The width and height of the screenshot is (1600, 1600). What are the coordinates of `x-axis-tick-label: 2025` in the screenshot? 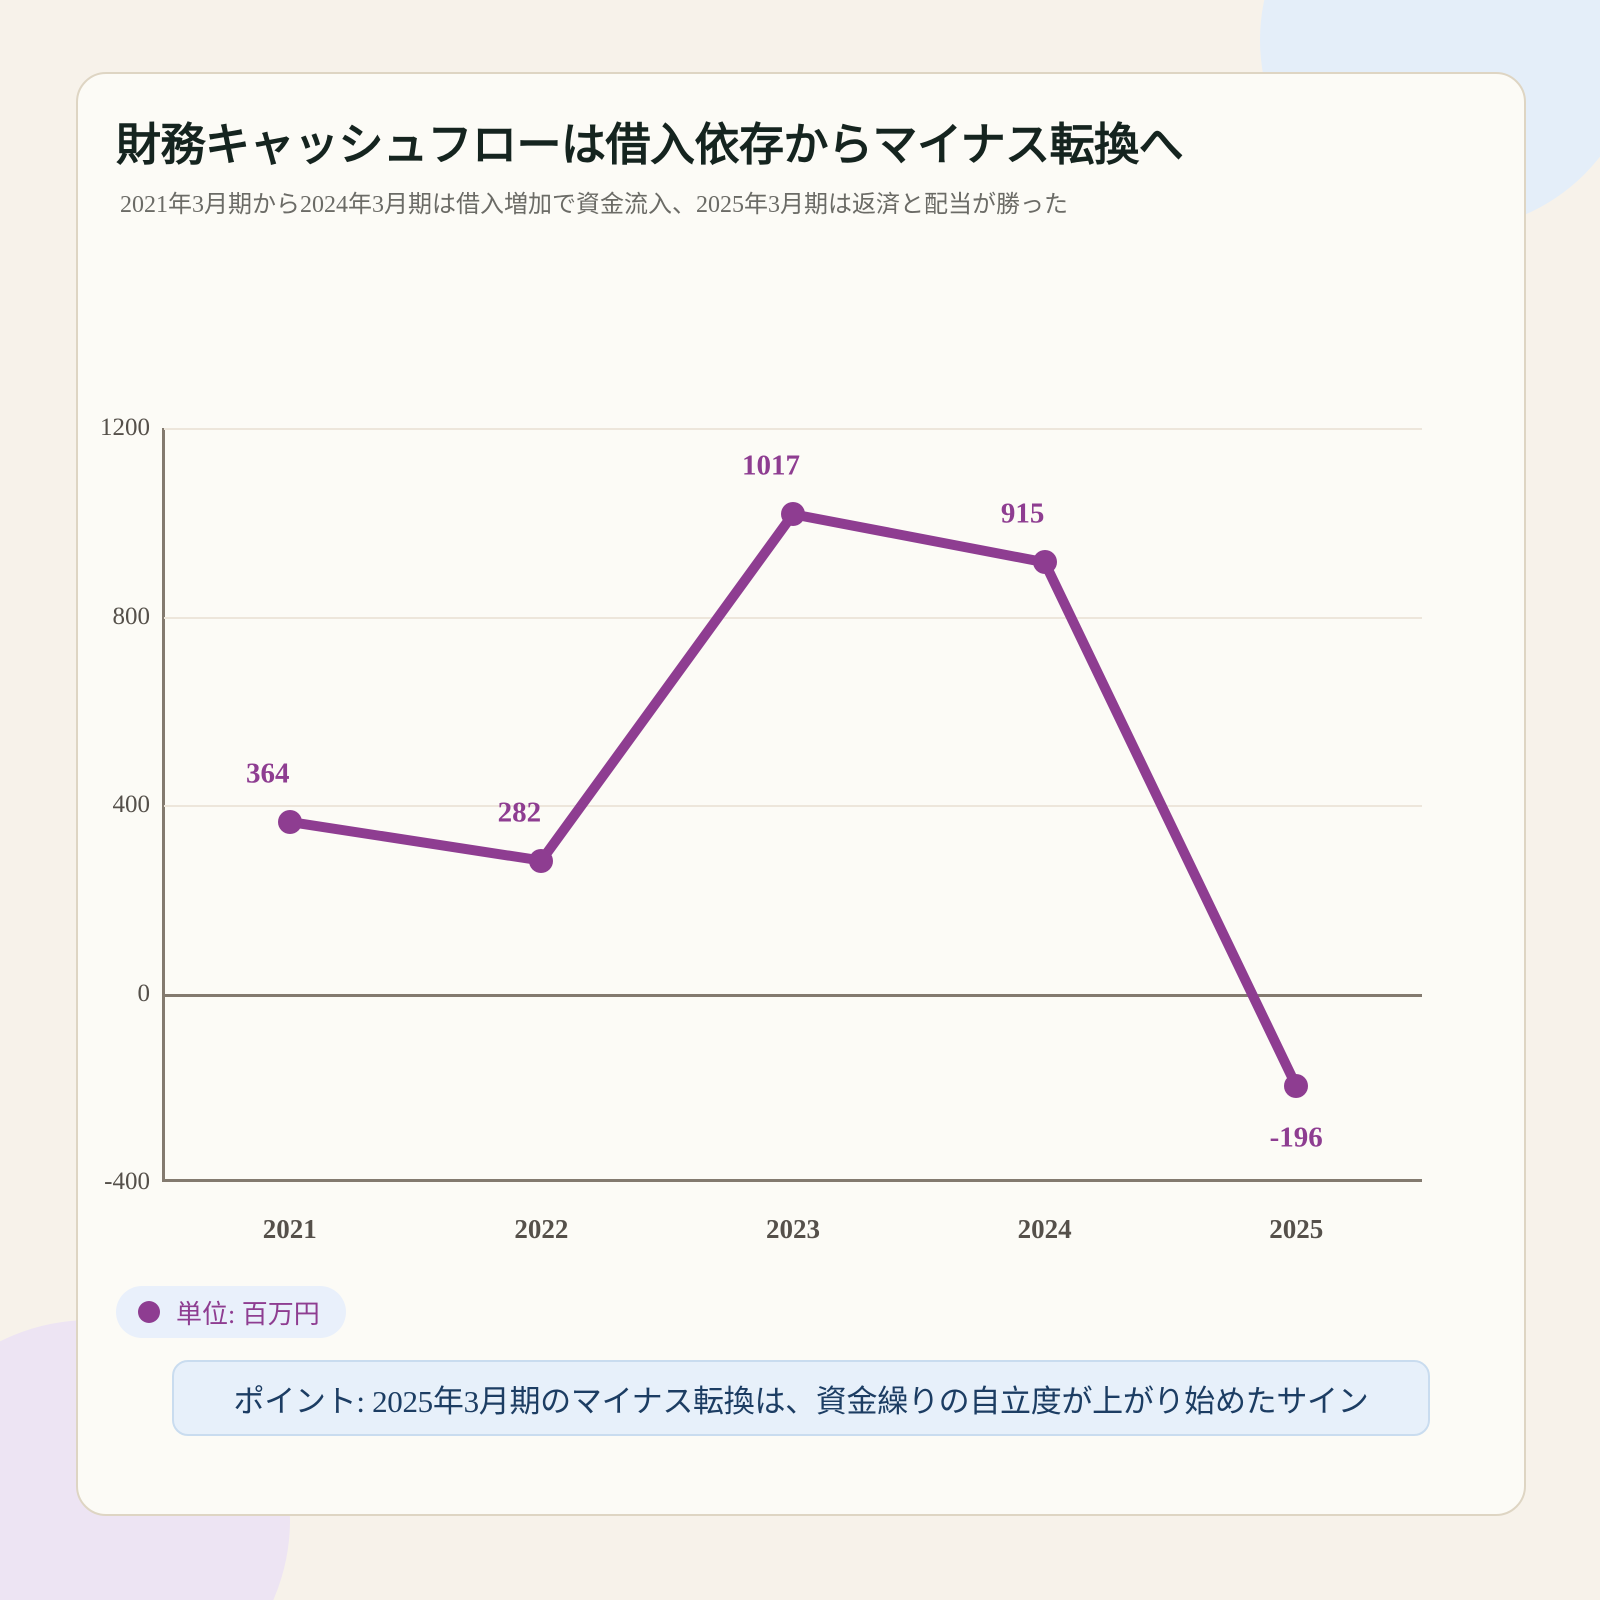 It's located at (1296, 1229).